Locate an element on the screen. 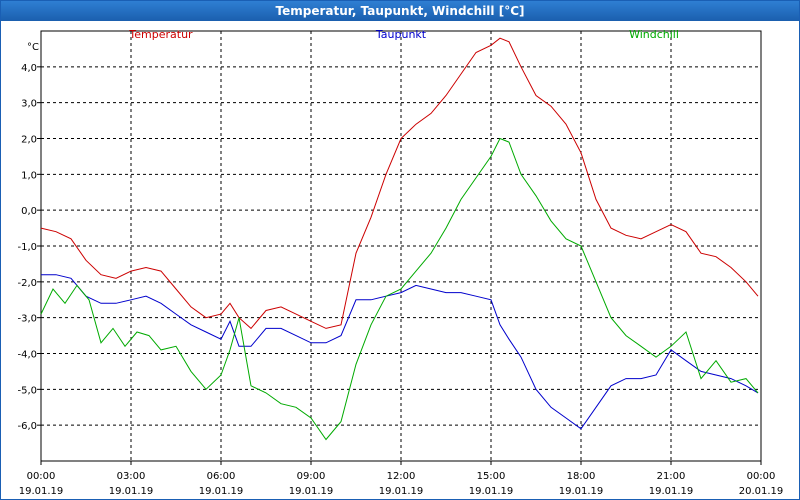  y-tick-label: 3,0 is located at coordinates (29, 104).